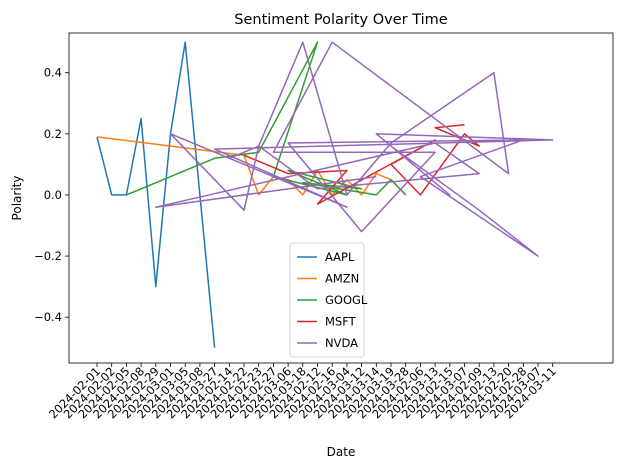 The image size is (628, 470). I want to click on y-axis: −0.4 −0.2 0.0 0.2 0.4, so click(51, 195).